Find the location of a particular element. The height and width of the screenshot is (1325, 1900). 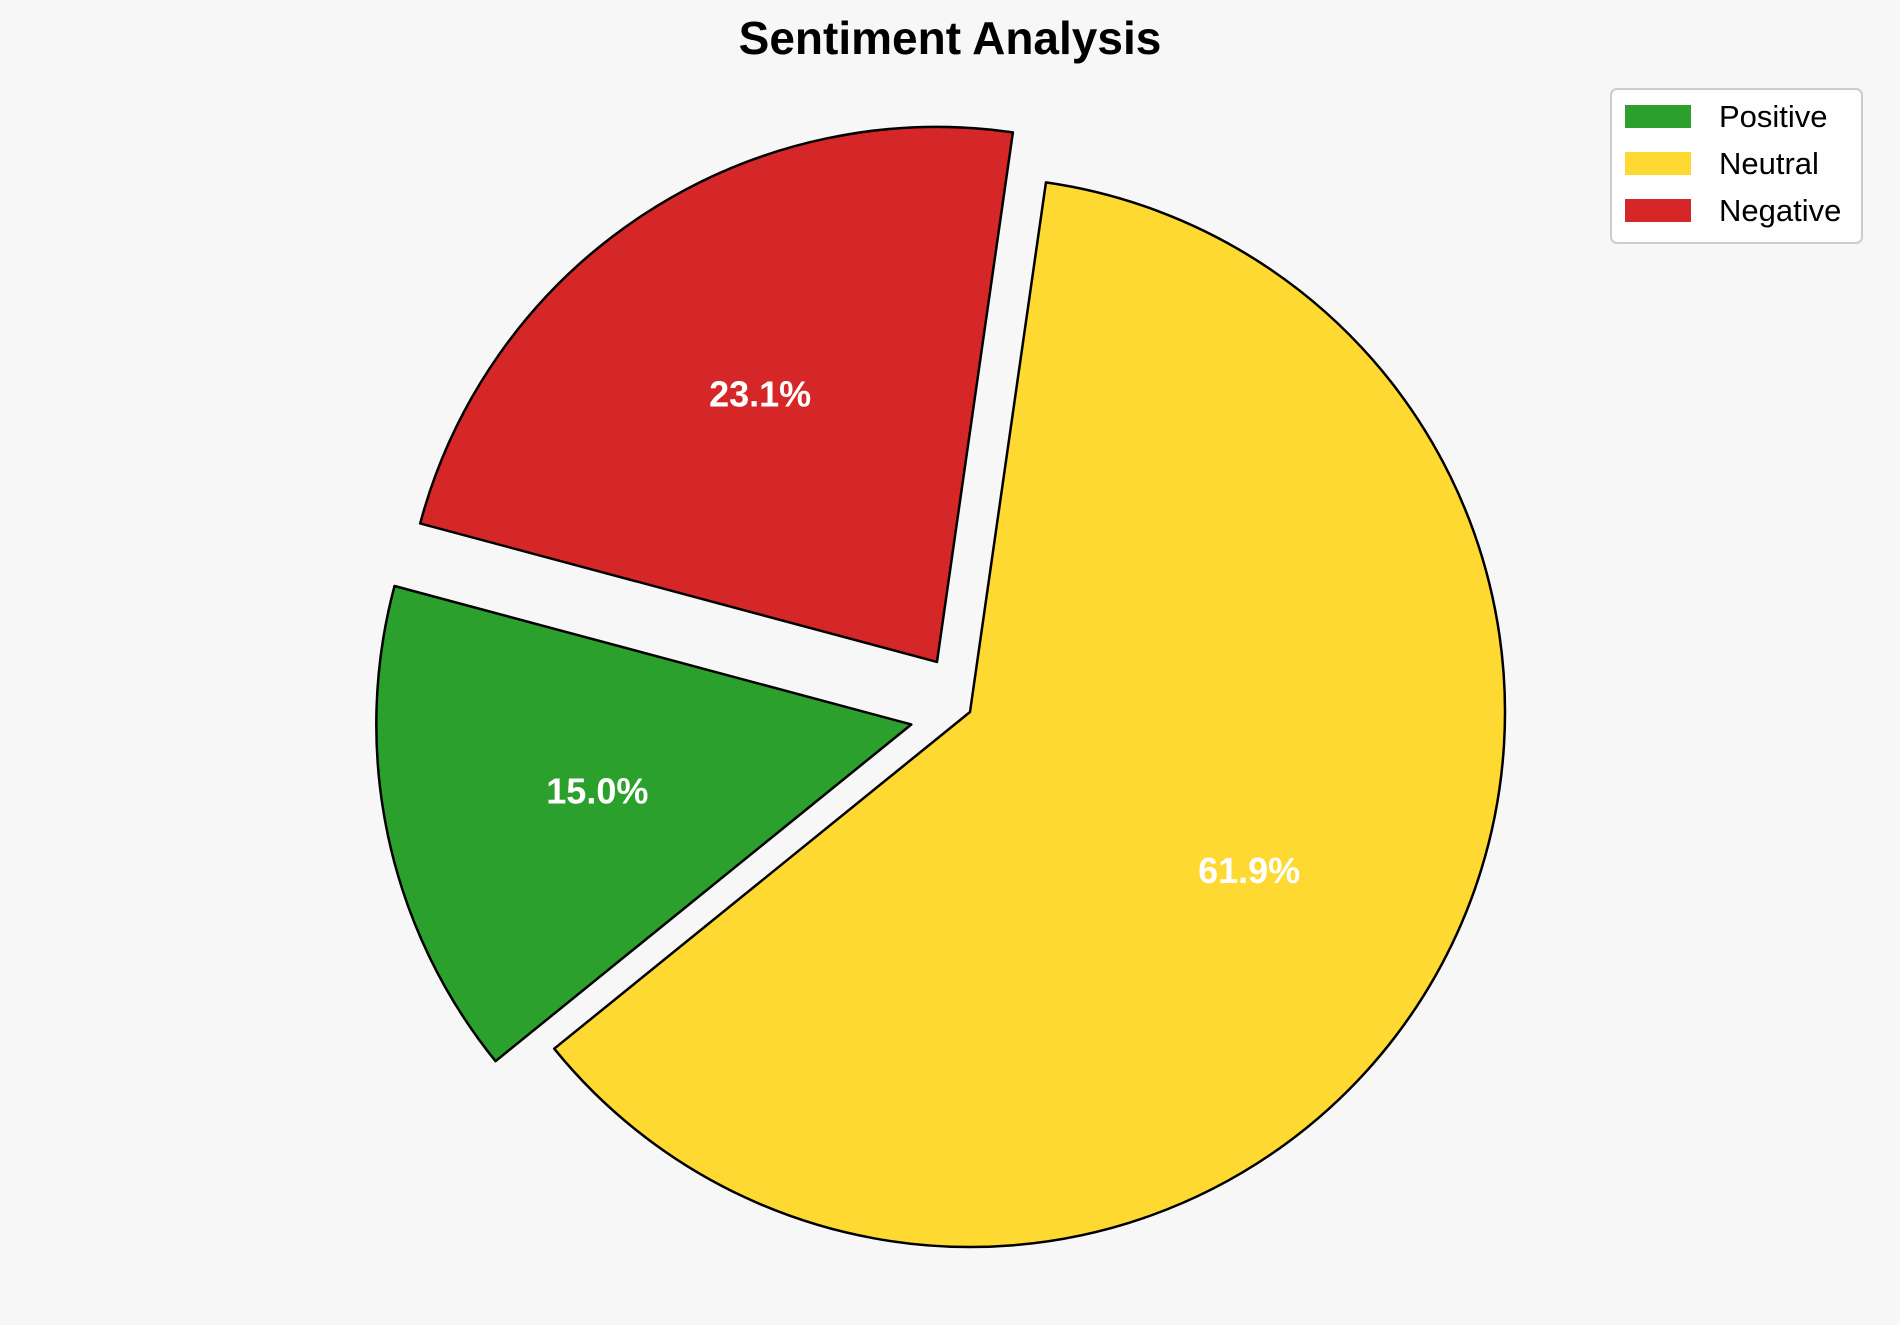

pie-slice-negative is located at coordinates (716, 394).